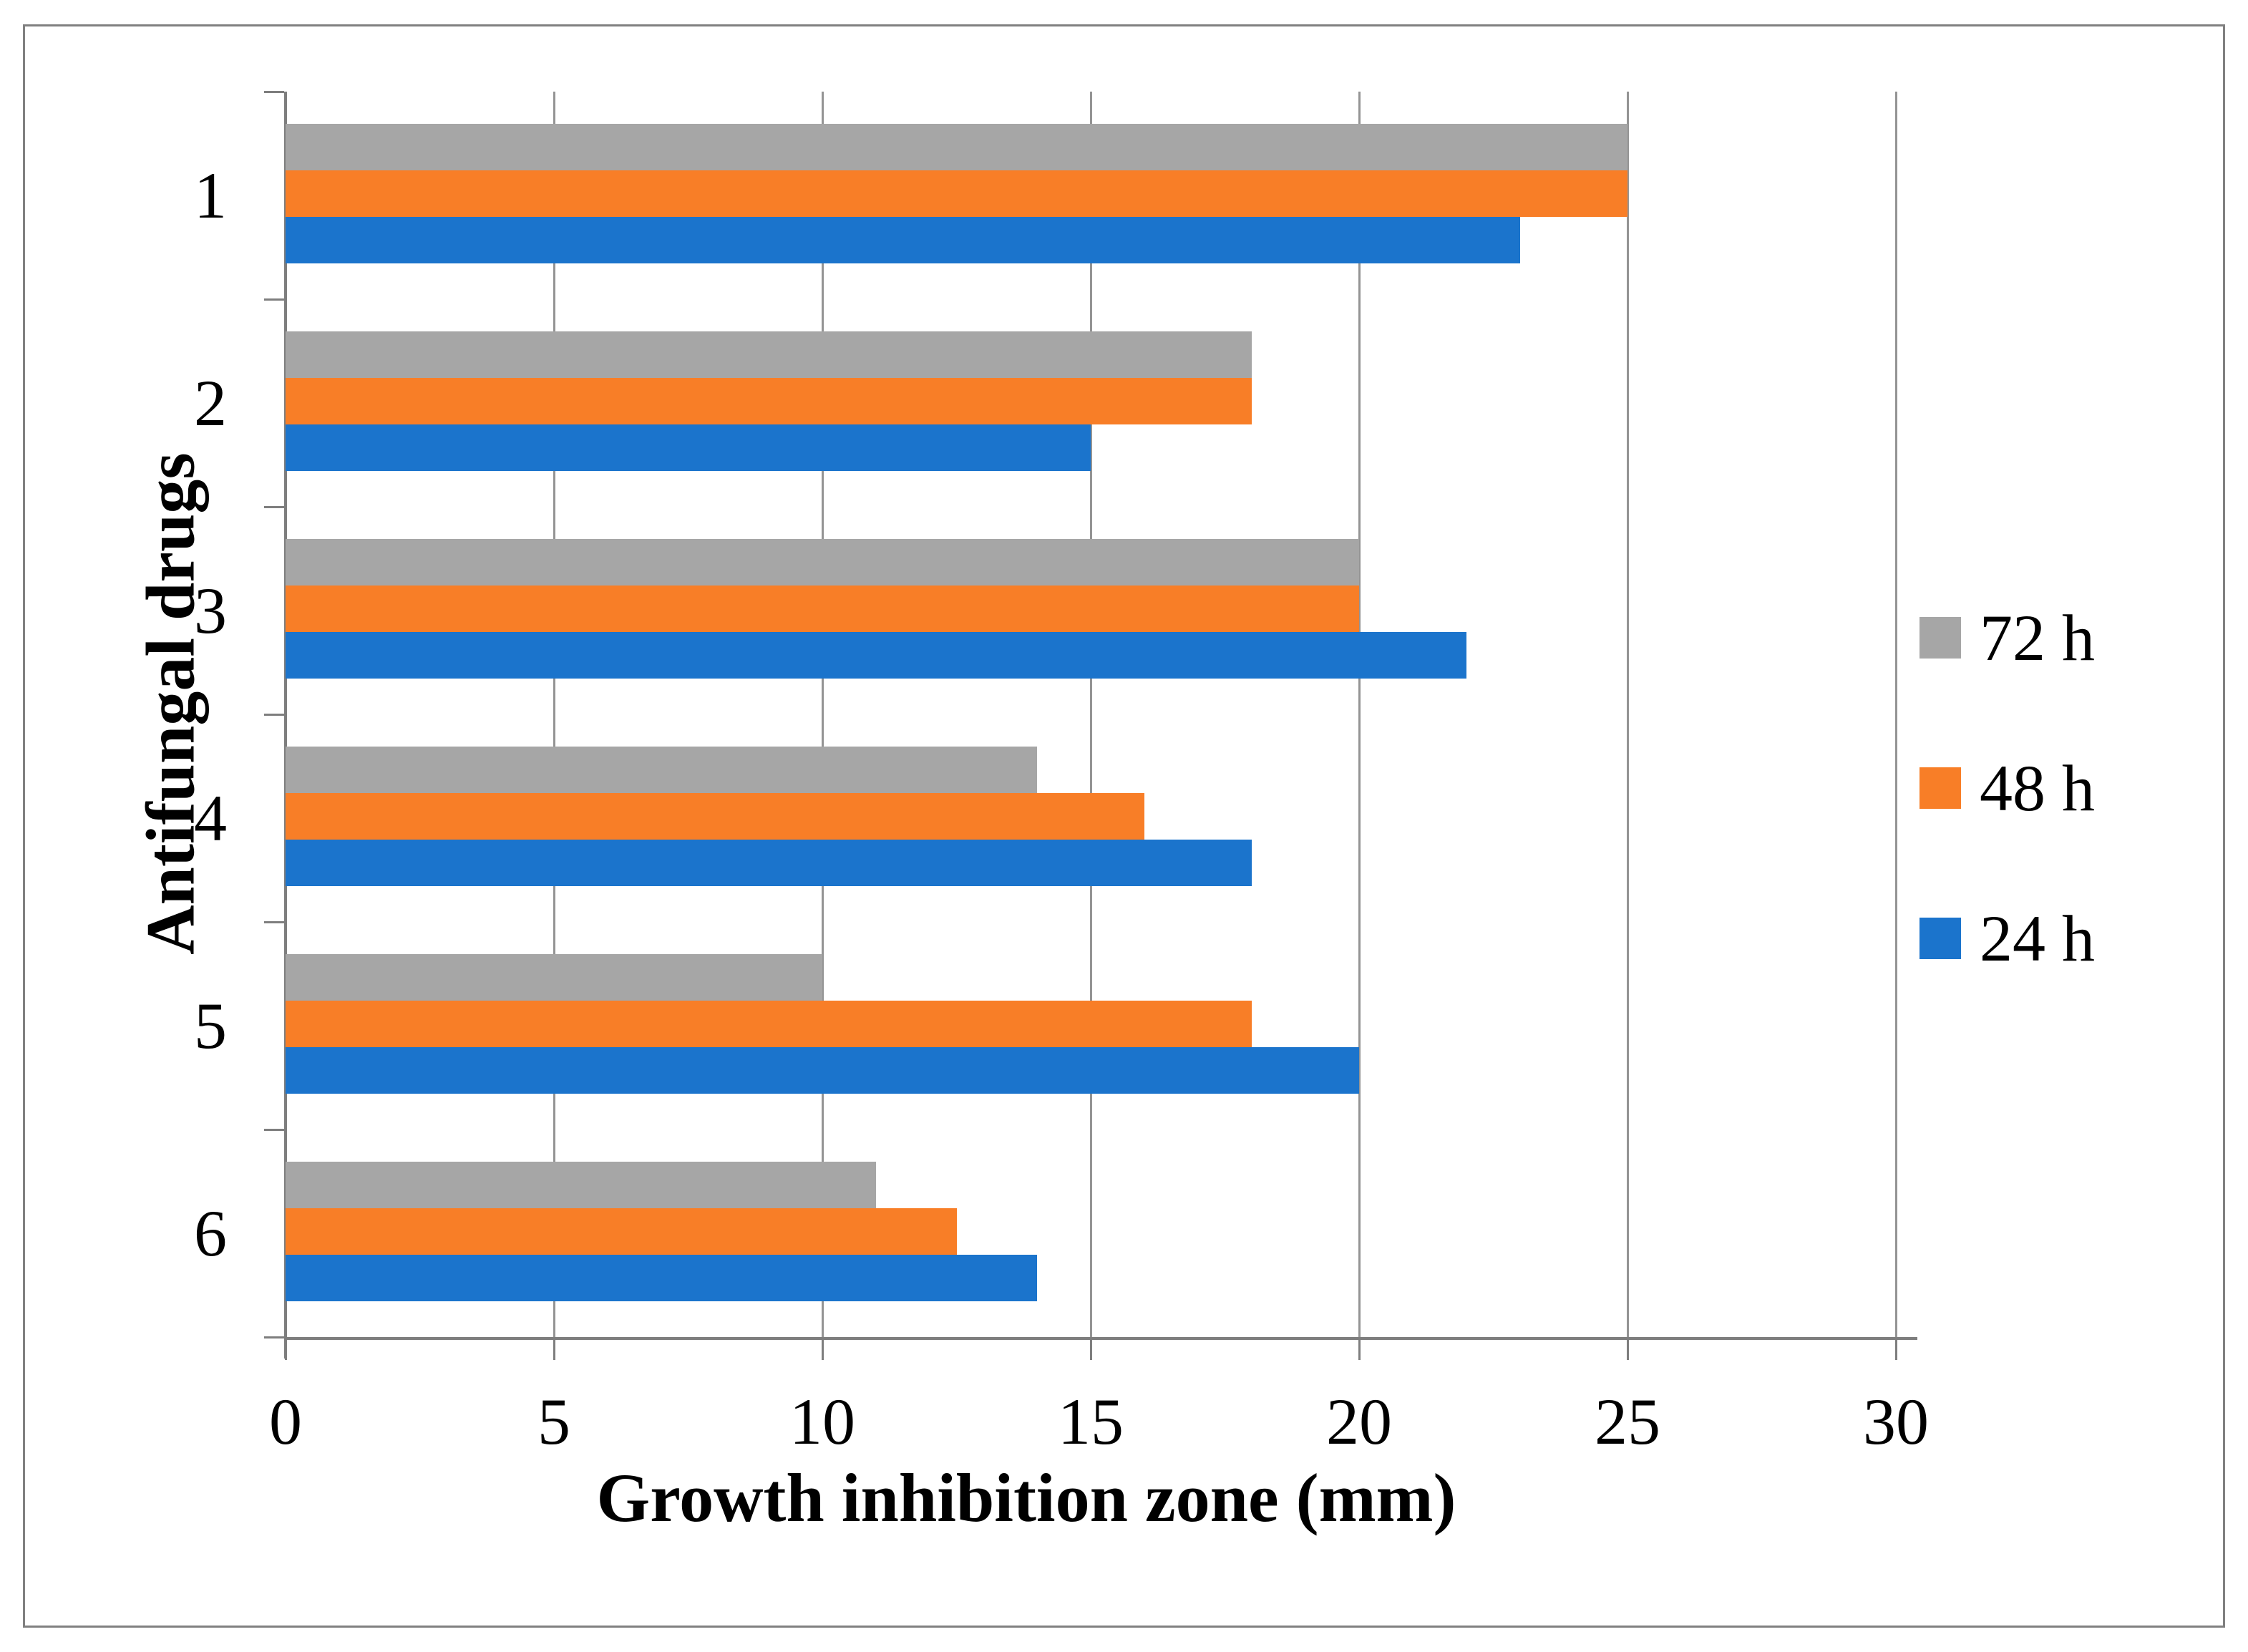  What do you see at coordinates (210, 610) in the screenshot?
I see `category-label-3: 3` at bounding box center [210, 610].